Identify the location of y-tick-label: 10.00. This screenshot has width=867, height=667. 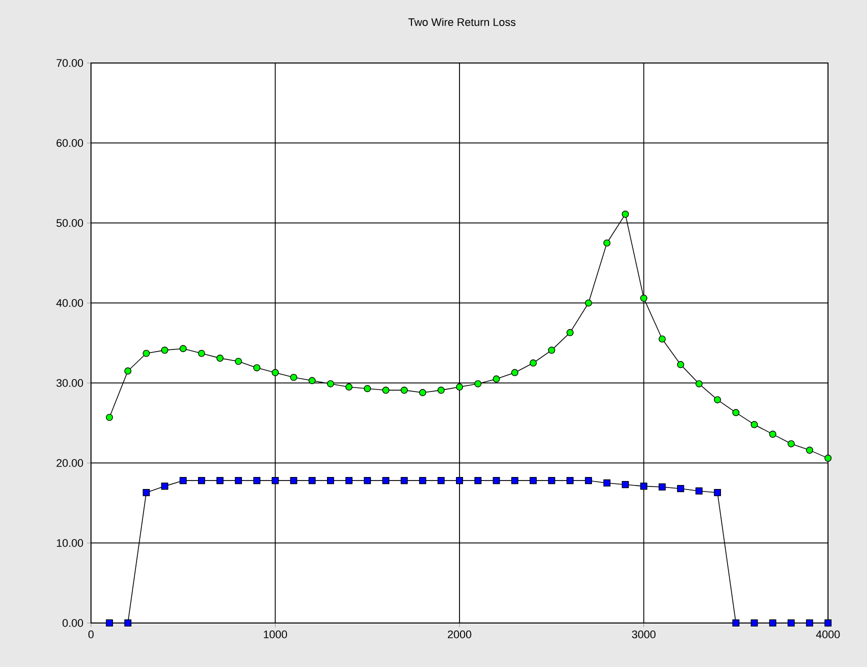
(70, 543).